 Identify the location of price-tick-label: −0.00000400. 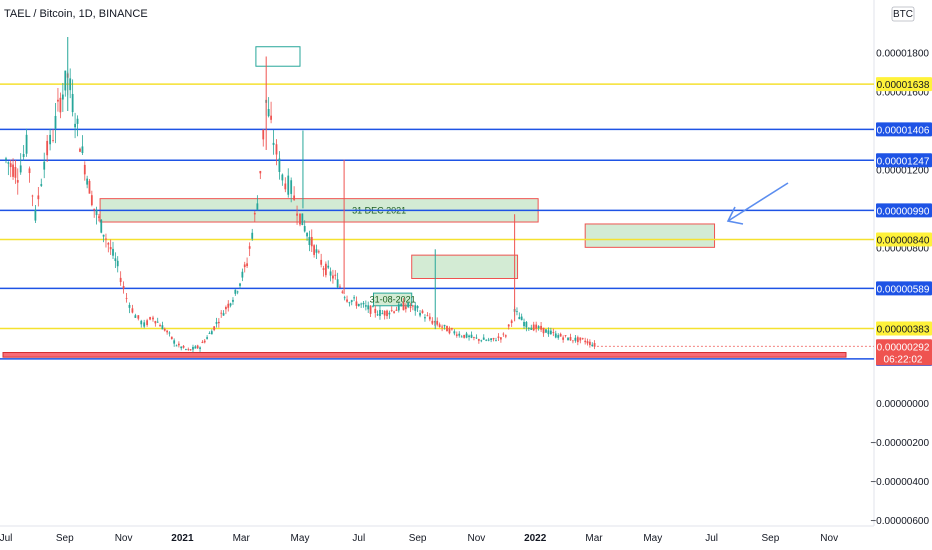
(899, 482).